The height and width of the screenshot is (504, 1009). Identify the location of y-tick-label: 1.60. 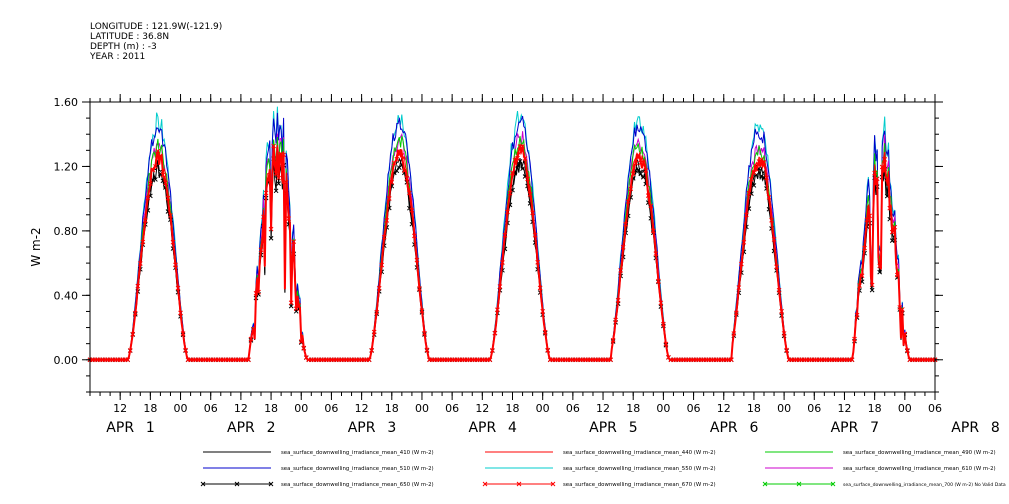
(66, 102).